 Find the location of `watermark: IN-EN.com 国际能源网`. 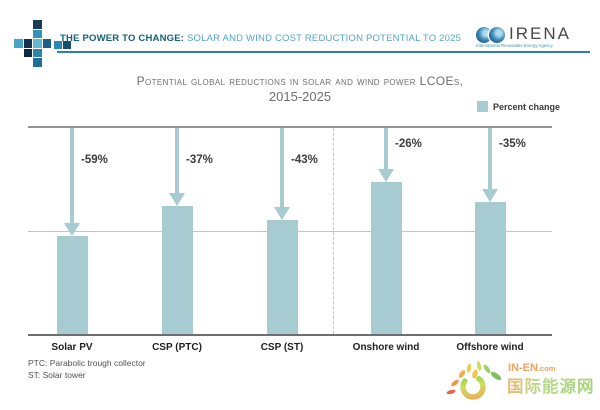

watermark: IN-EN.com 国际能源网 is located at coordinates (521, 382).